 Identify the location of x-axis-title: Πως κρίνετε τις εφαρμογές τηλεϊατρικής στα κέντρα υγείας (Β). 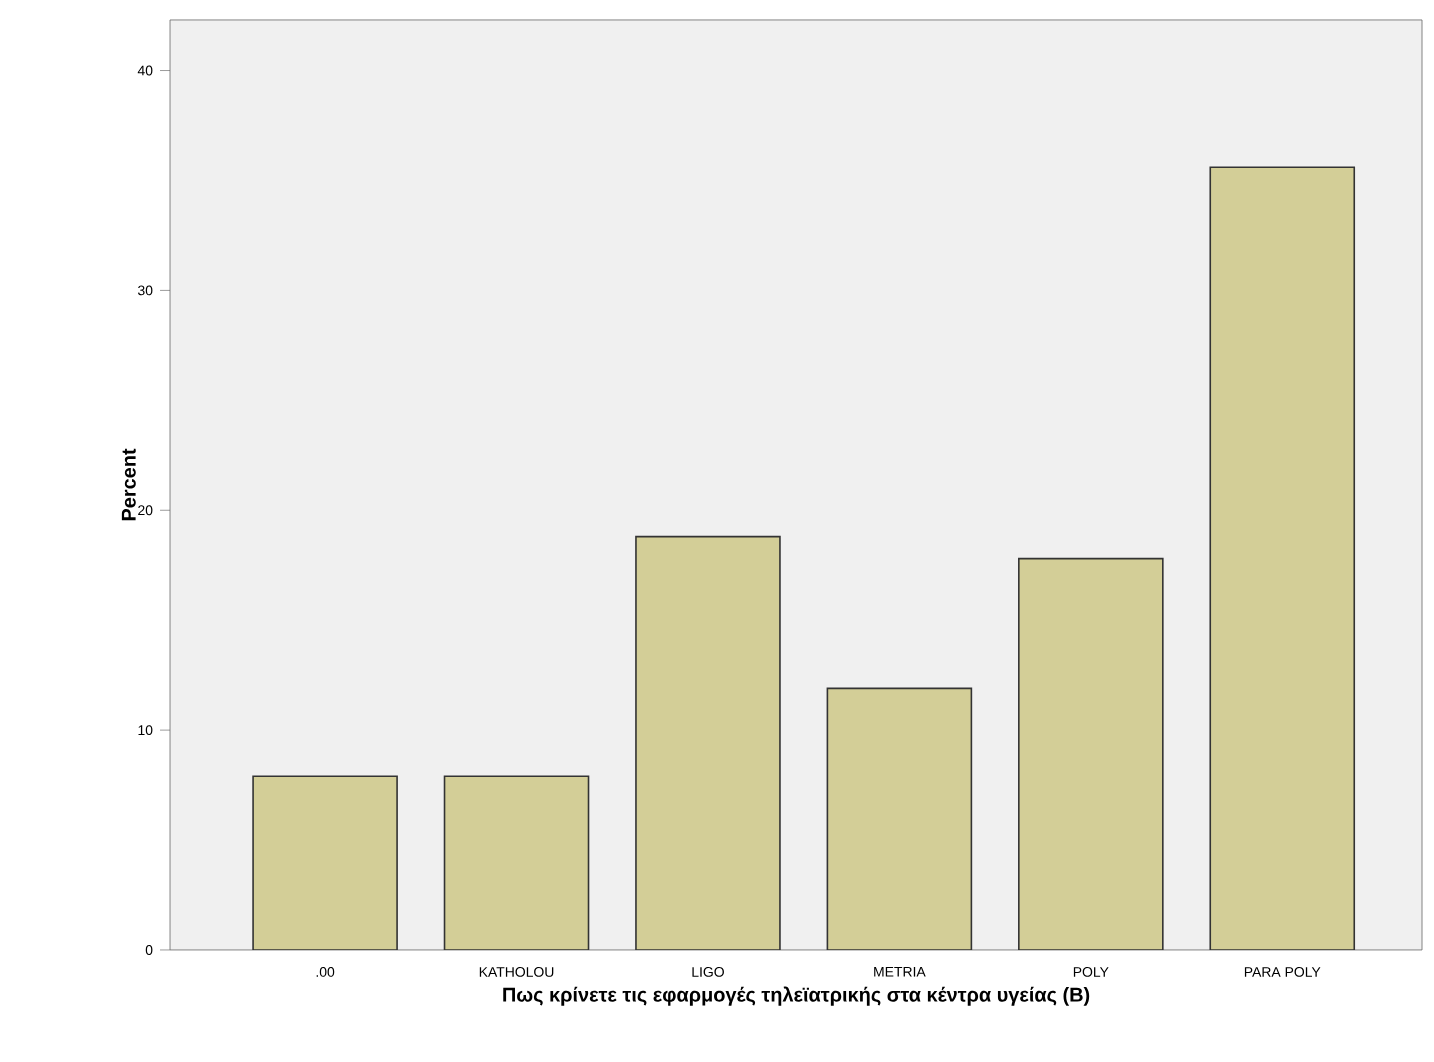
(796, 996).